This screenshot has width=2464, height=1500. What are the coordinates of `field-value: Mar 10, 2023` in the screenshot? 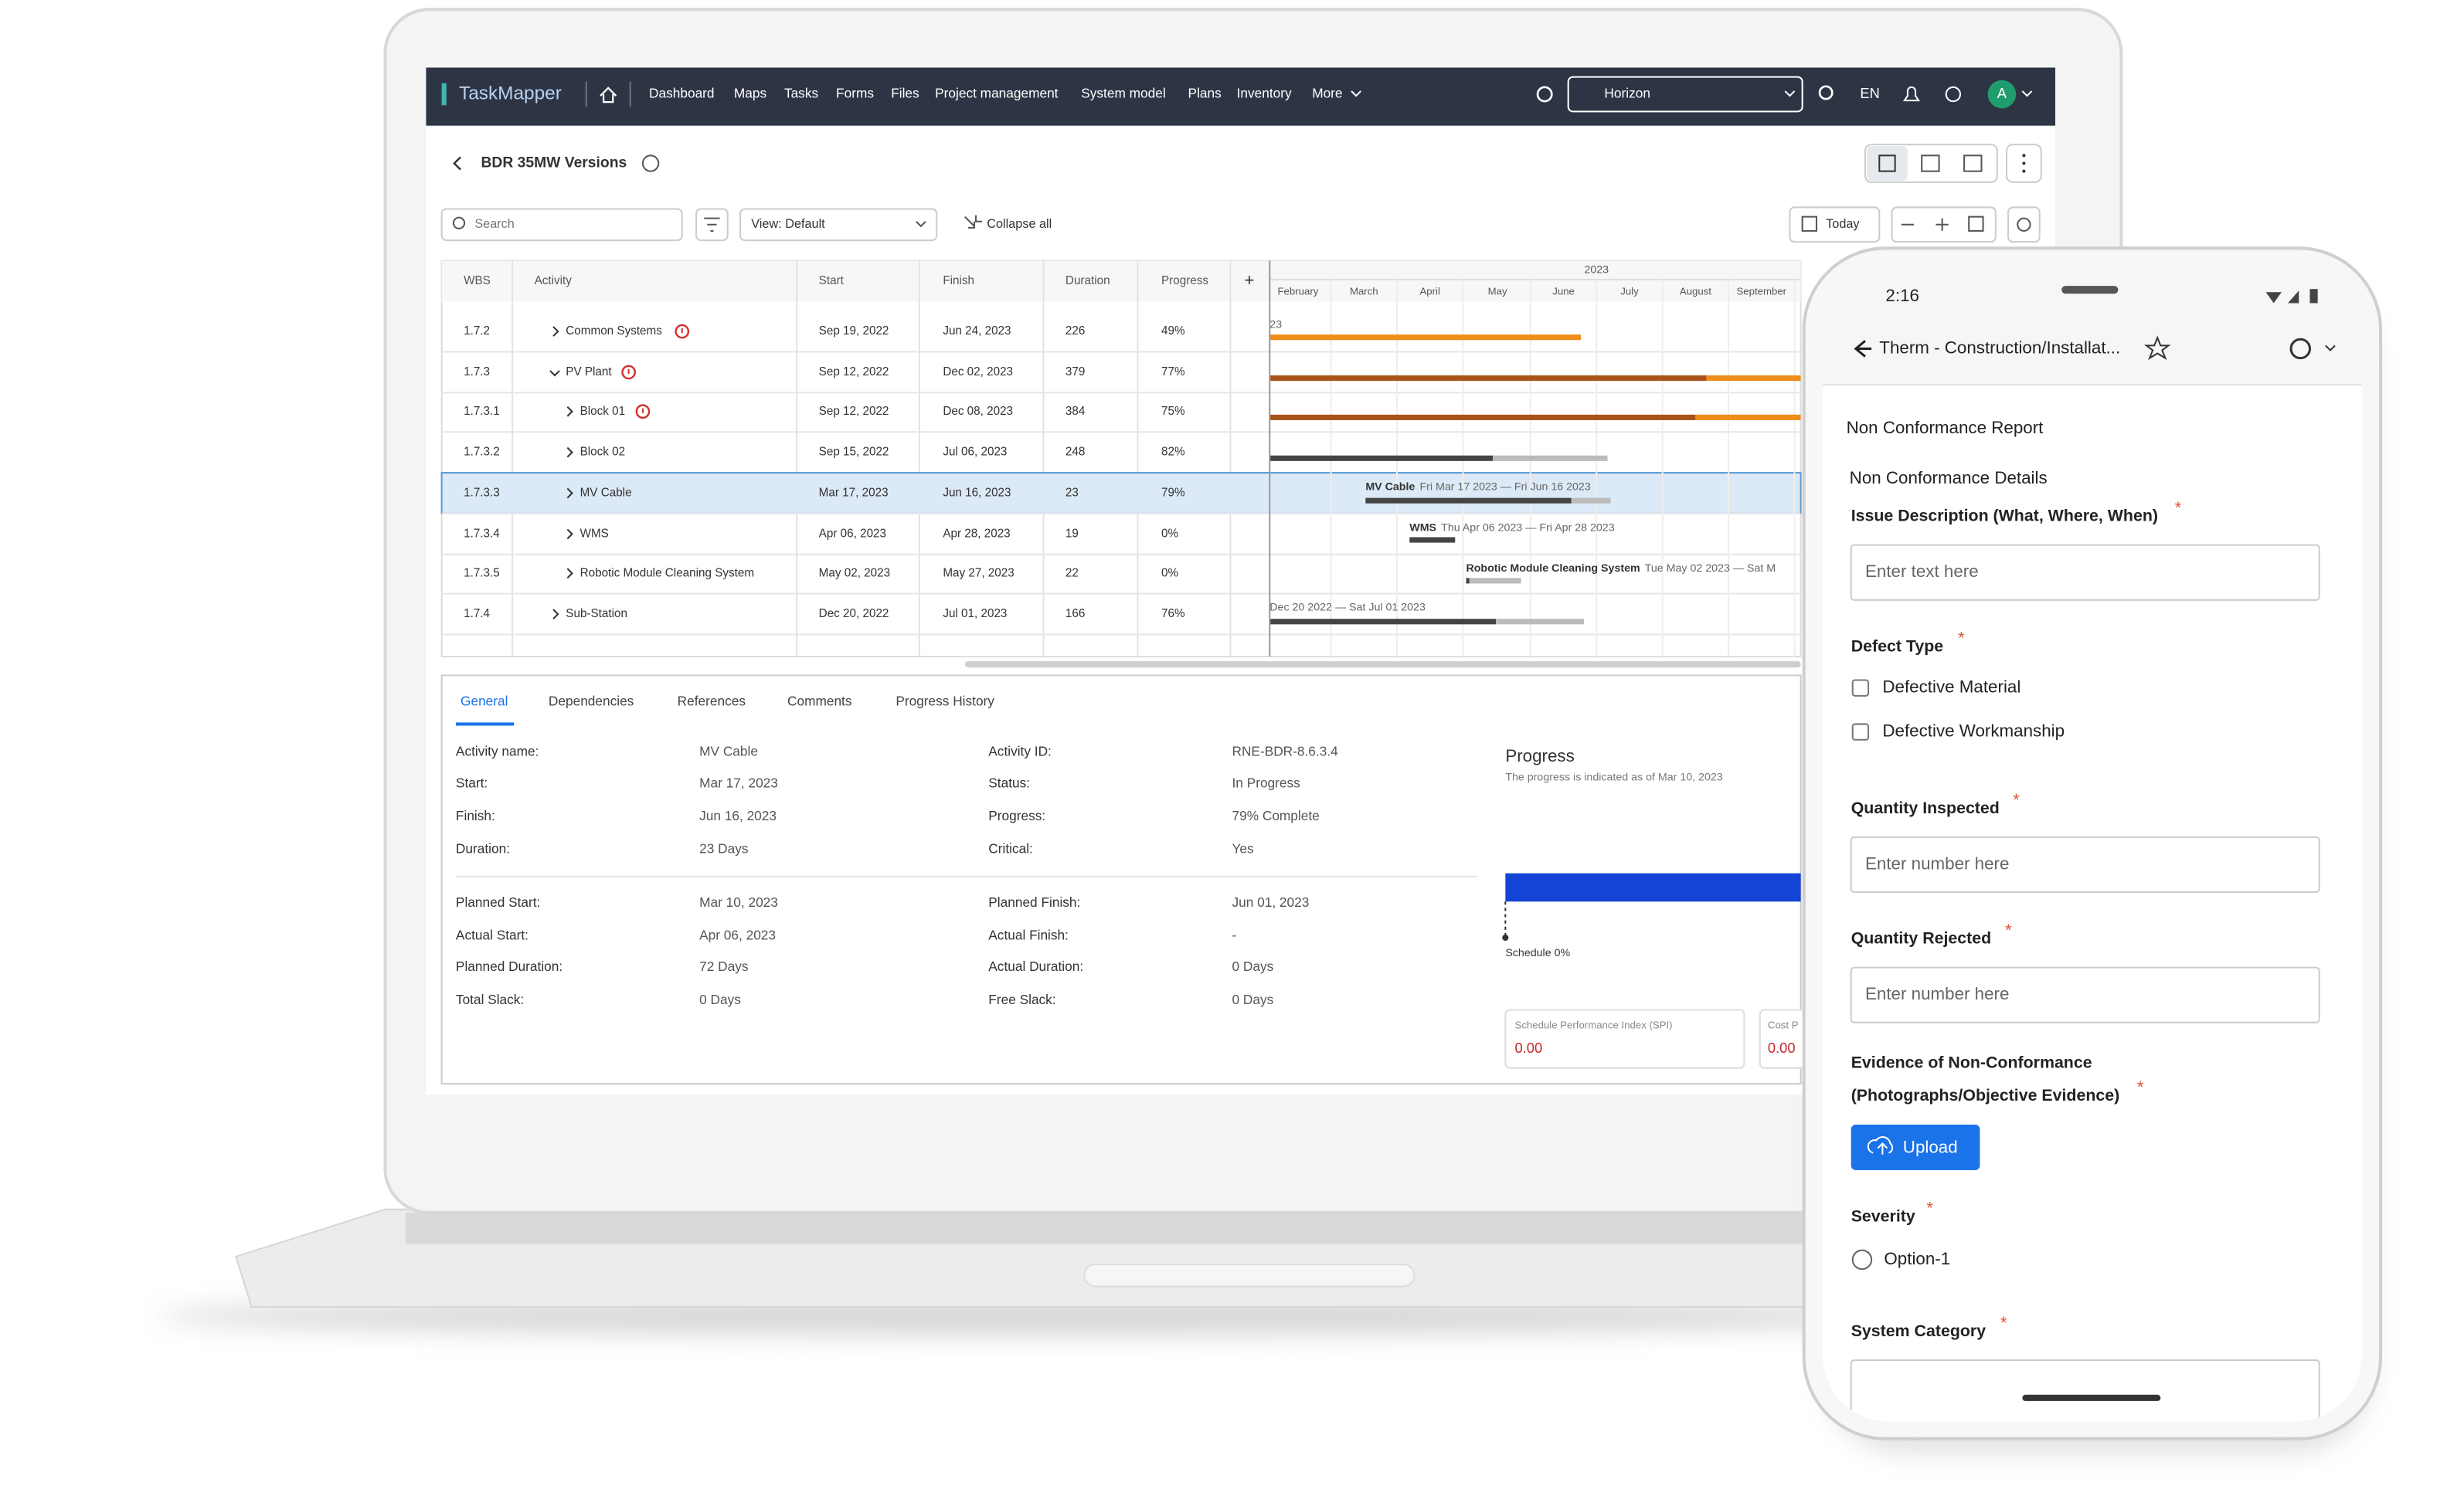 It's located at (738, 902).